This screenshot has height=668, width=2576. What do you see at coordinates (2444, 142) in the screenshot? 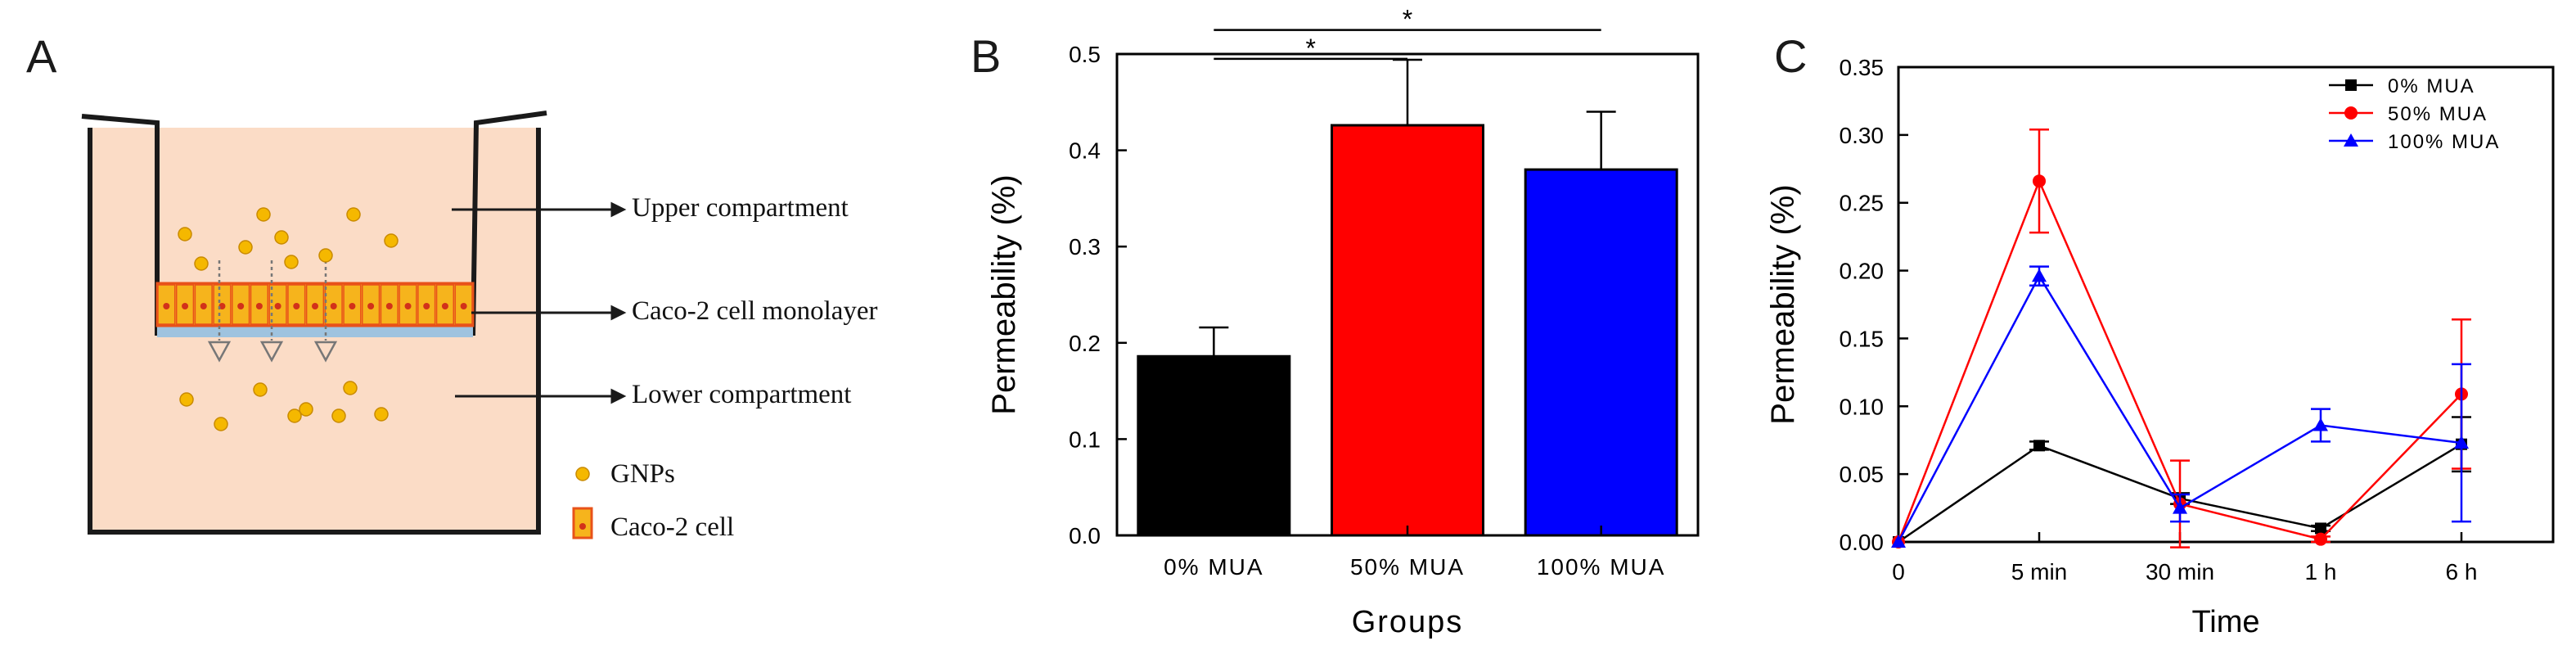
I see `legend-label: 100% MUA` at bounding box center [2444, 142].